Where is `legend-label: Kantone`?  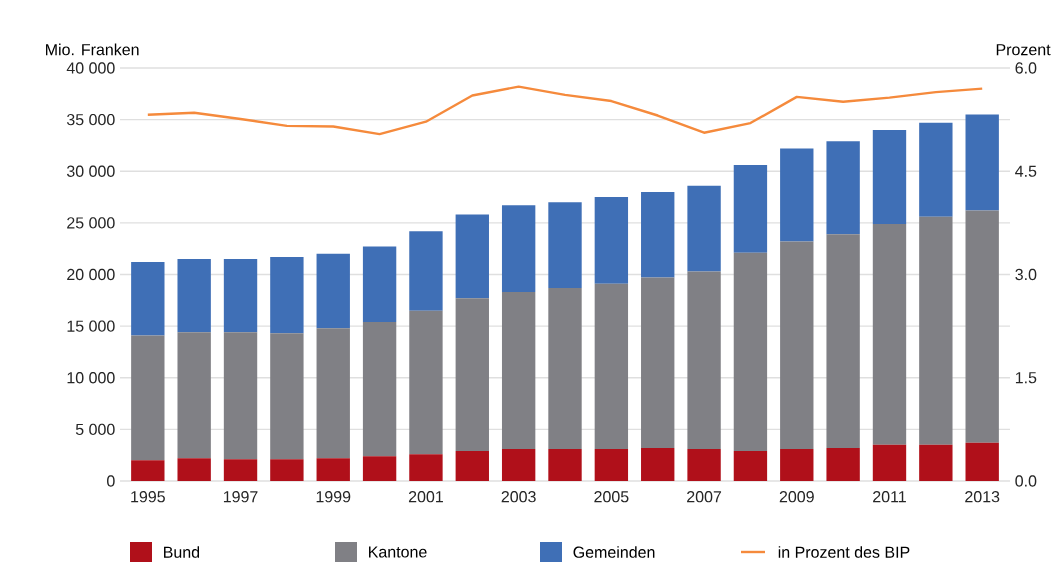 legend-label: Kantone is located at coordinates (398, 552).